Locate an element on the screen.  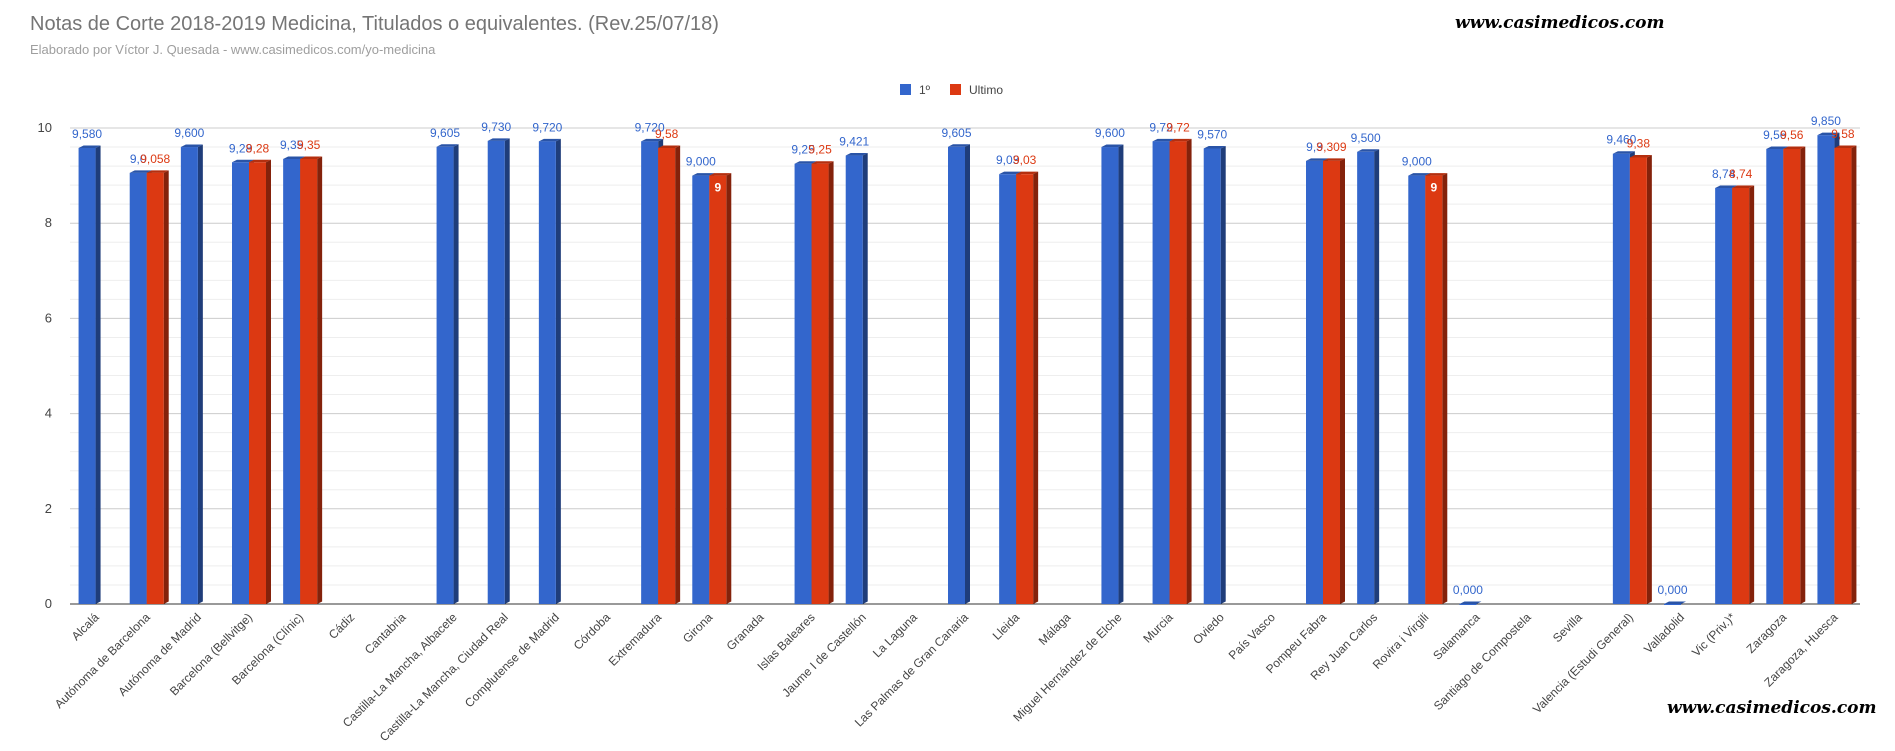
legend-label: 1º is located at coordinates (925, 90).